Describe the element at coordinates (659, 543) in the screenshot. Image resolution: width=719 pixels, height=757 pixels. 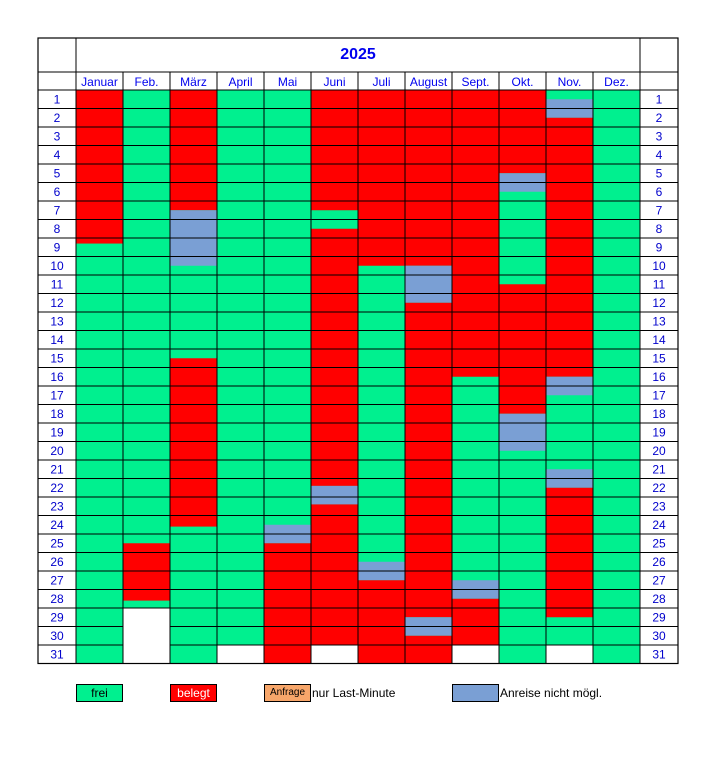
I see `day-number-right: 25` at that location.